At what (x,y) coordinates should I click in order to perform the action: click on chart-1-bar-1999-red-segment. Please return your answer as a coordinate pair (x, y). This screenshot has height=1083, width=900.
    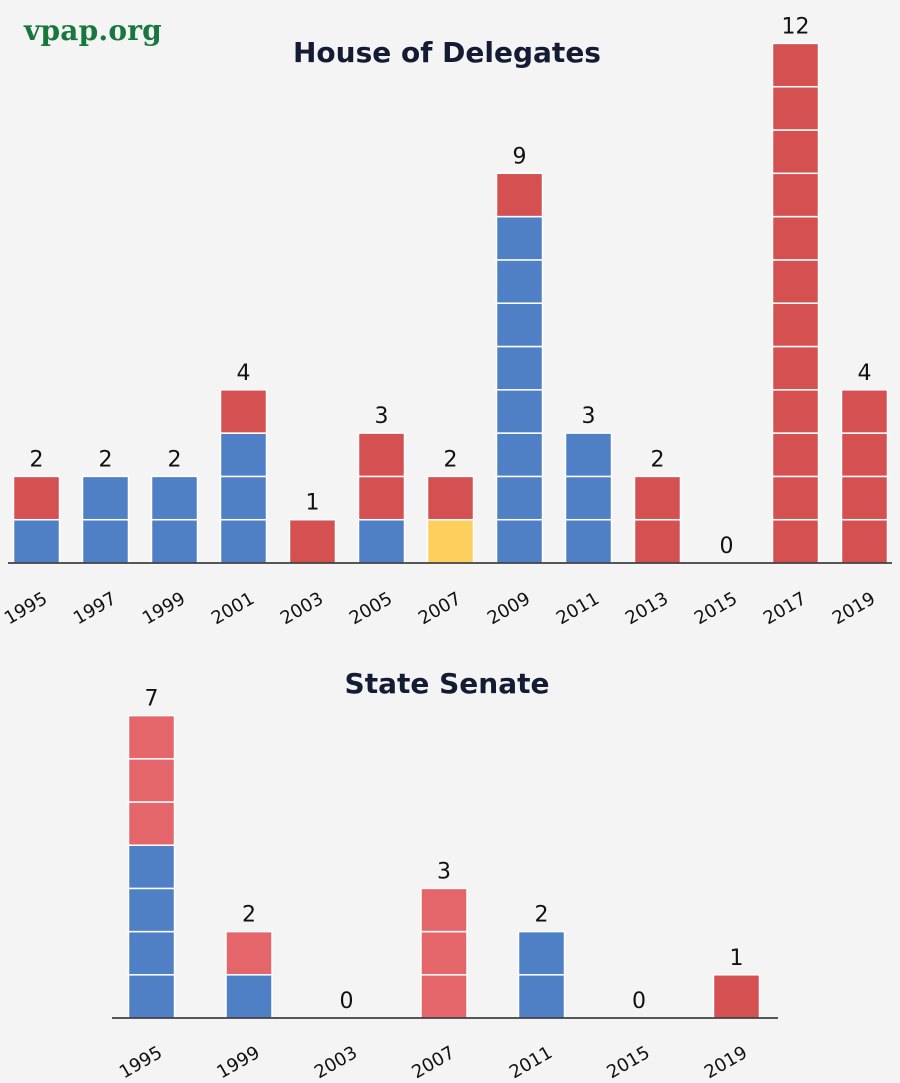
    Looking at the image, I should click on (249, 953).